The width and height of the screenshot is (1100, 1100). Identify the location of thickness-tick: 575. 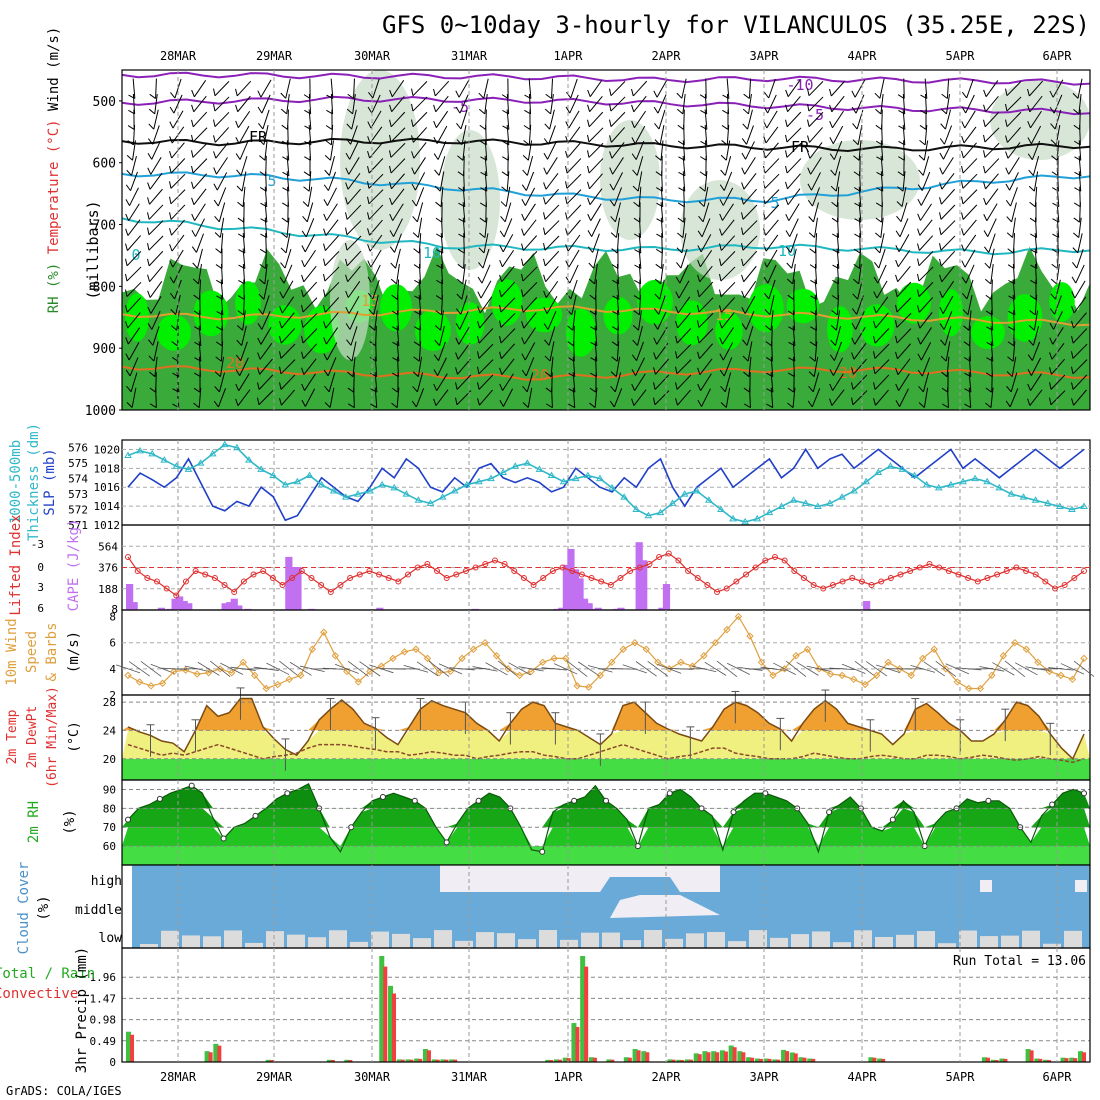
(78, 463).